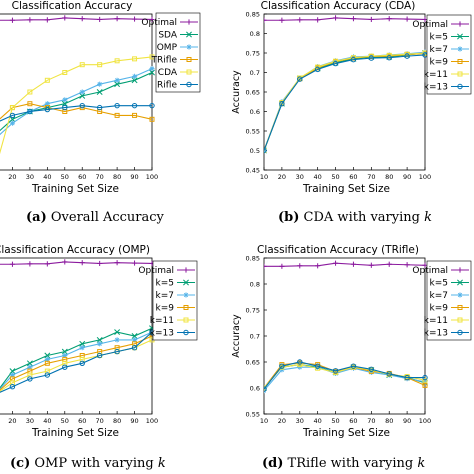 The width and height of the screenshot is (474, 474). I want to click on y-tick-label: 0.7, so click(255, 73).